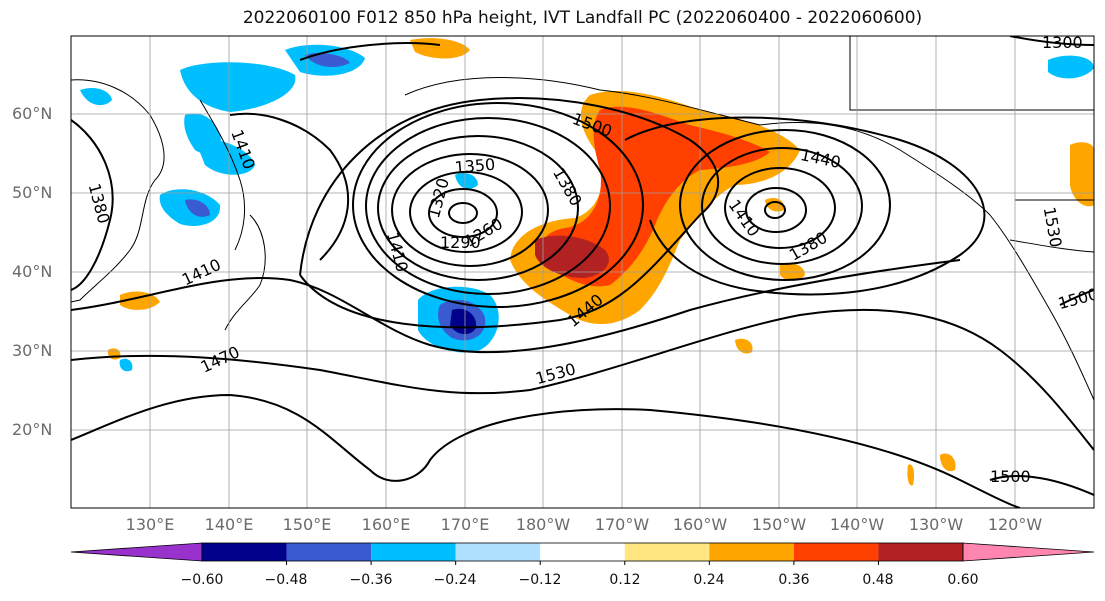 The width and height of the screenshot is (1105, 601). What do you see at coordinates (709, 580) in the screenshot?
I see `colorbar-tick: 0.24` at bounding box center [709, 580].